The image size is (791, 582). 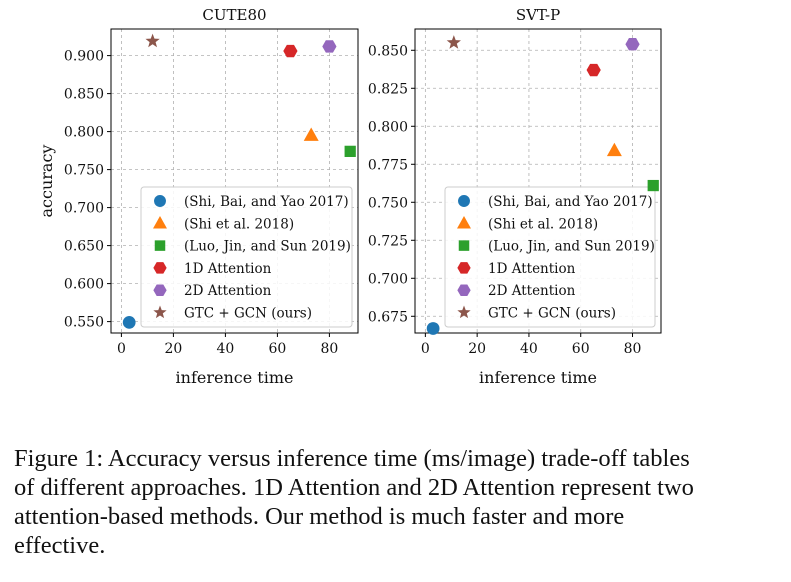 What do you see at coordinates (84, 247) in the screenshot?
I see `y-tick-label: 0.650` at bounding box center [84, 247].